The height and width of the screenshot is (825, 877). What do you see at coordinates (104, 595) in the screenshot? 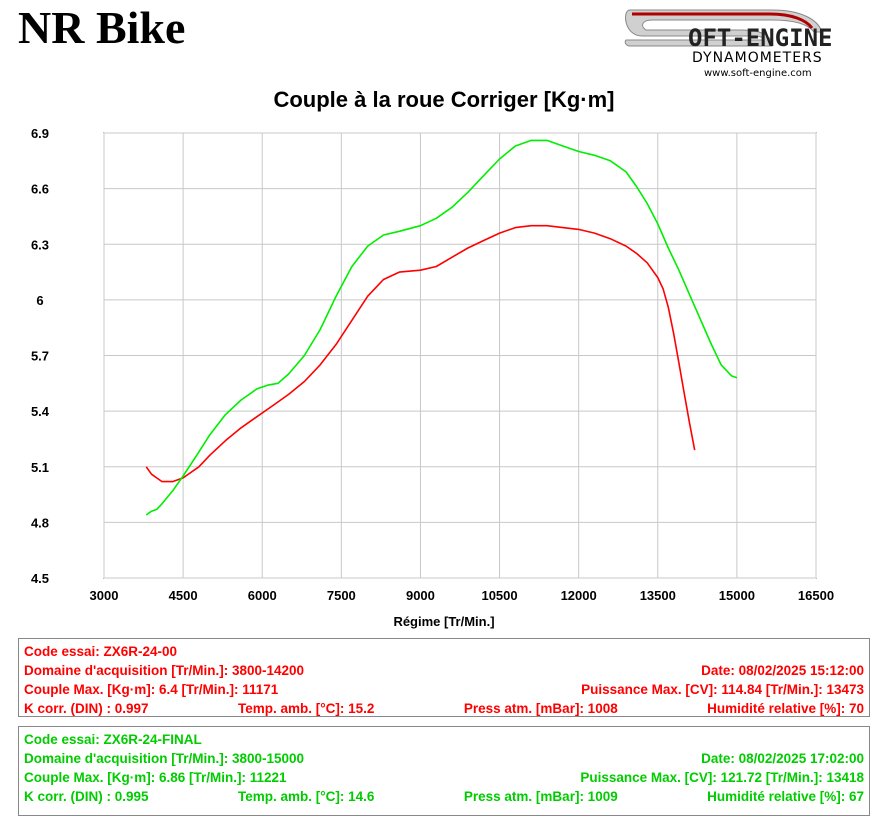
I see `x-tick-label: 3000` at bounding box center [104, 595].